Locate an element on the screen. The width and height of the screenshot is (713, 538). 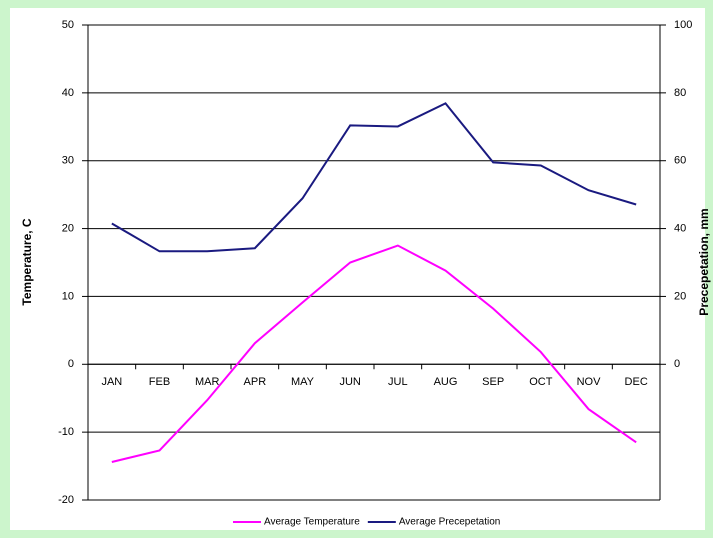
legend-label: Average Precepetation is located at coordinates (450, 522).